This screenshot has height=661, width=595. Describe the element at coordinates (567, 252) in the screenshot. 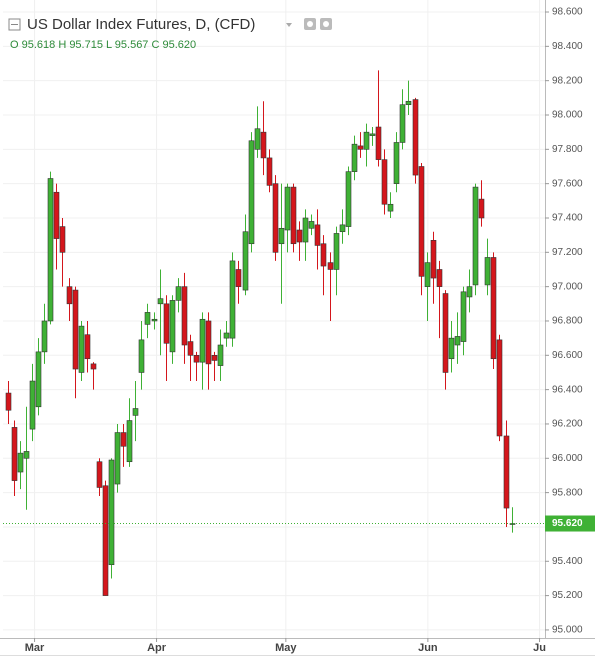

I see `y-tick-label: 97.200` at that location.